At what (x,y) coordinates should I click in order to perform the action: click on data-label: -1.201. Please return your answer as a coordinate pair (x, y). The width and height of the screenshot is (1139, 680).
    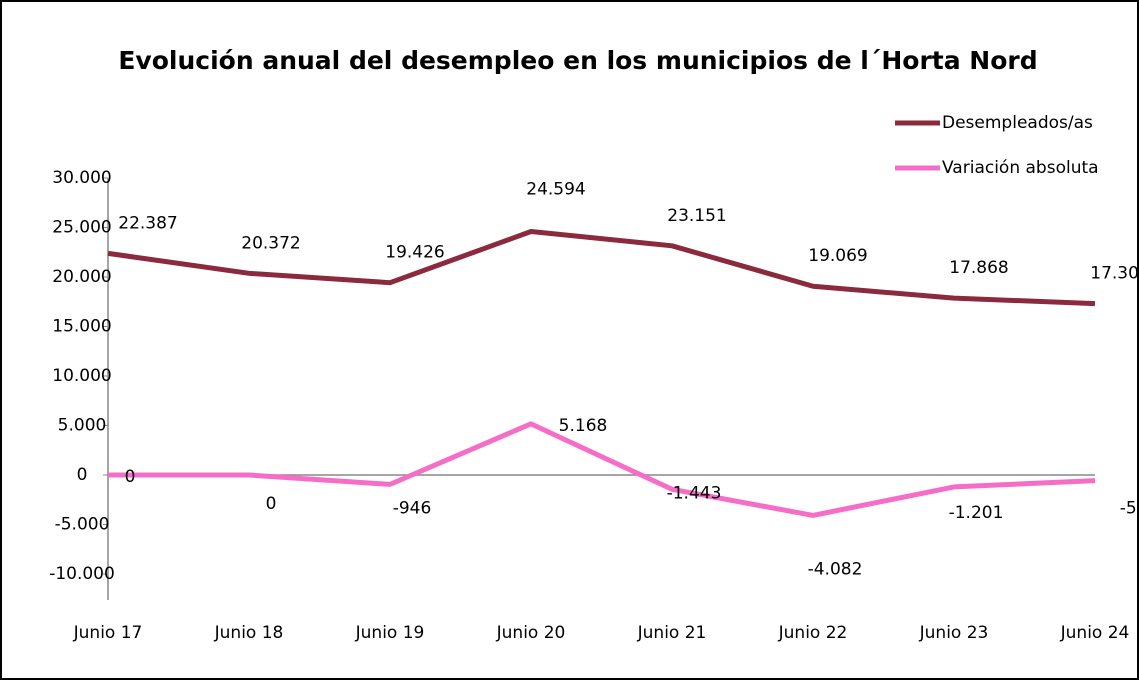
    Looking at the image, I should click on (976, 513).